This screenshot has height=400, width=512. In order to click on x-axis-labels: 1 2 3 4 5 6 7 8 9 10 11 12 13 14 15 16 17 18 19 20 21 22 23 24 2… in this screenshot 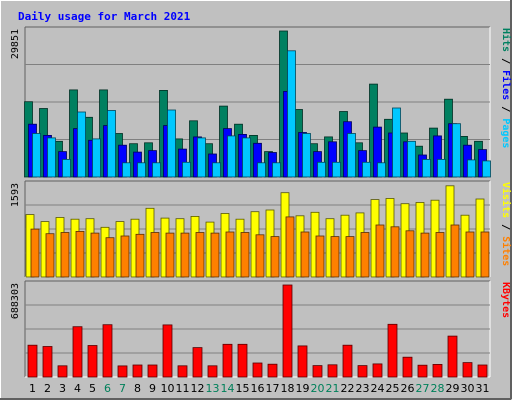, I will do `click(259, 388)`.